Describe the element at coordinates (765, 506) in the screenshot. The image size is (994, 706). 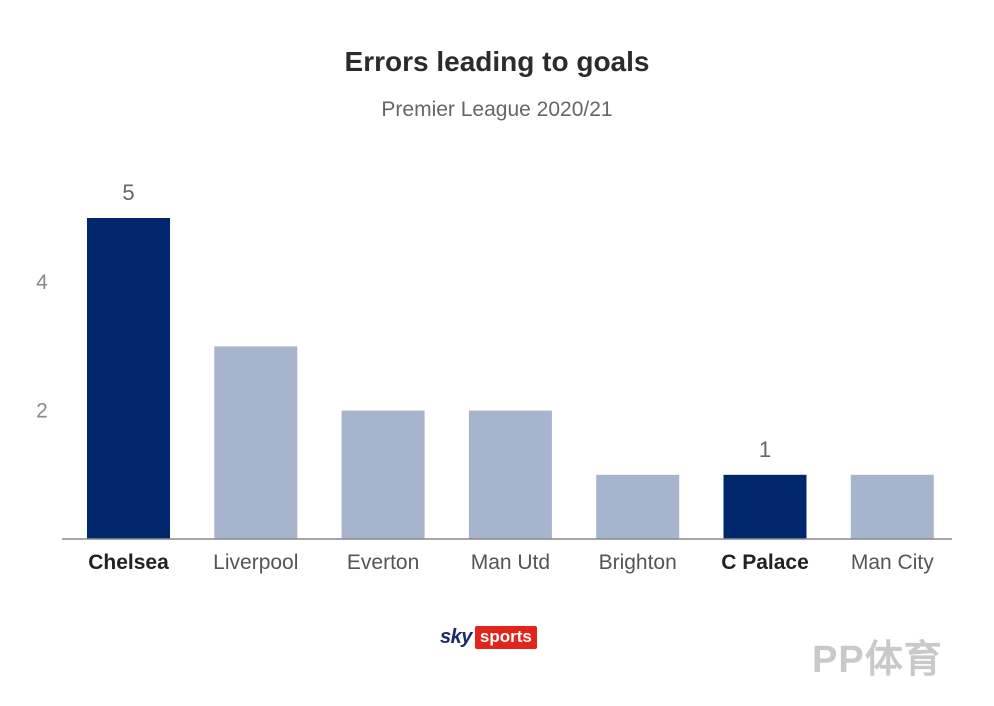
I see `bar-c-palace` at that location.